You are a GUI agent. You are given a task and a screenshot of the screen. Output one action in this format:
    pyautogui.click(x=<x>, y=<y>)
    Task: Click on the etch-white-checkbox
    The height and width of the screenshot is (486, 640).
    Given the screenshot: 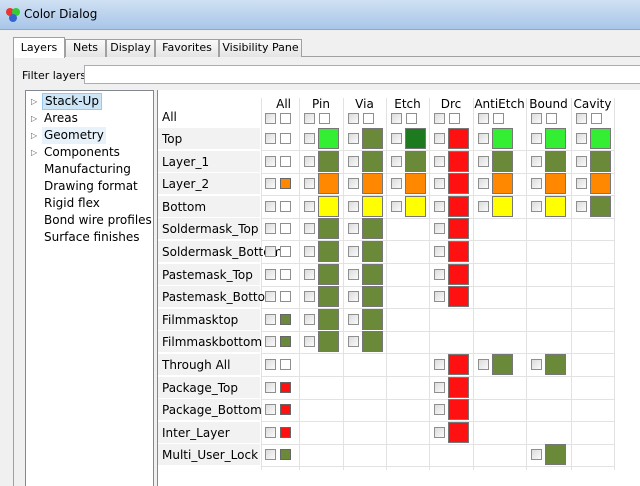 What is the action you would take?
    pyautogui.click(x=411, y=118)
    